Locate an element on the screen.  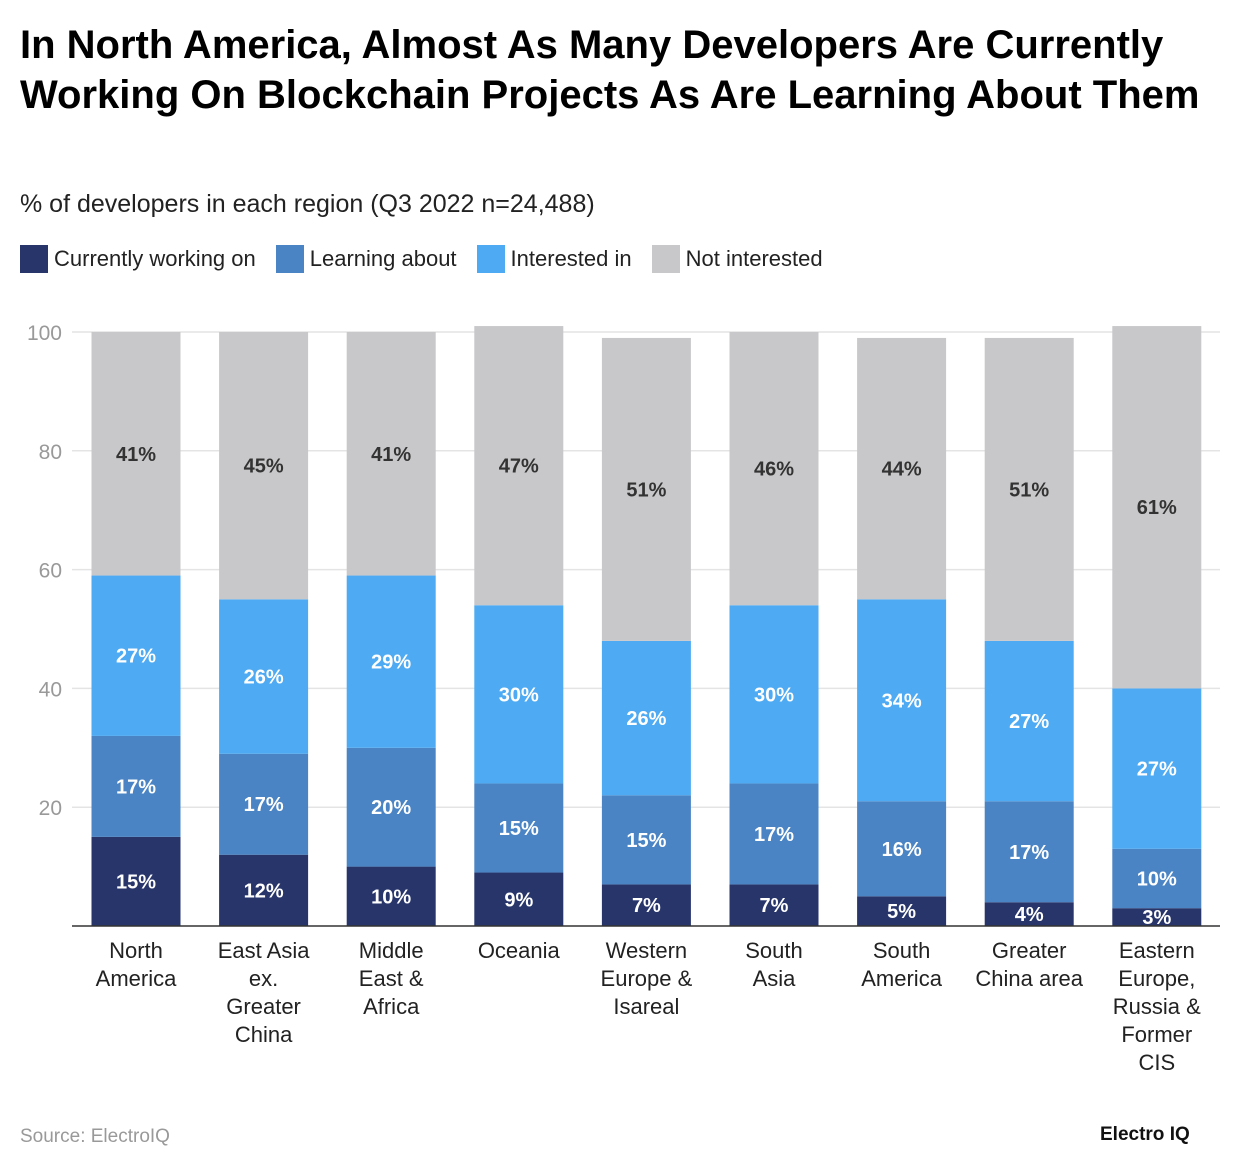
x-tick-label: China is located at coordinates (264, 1034).